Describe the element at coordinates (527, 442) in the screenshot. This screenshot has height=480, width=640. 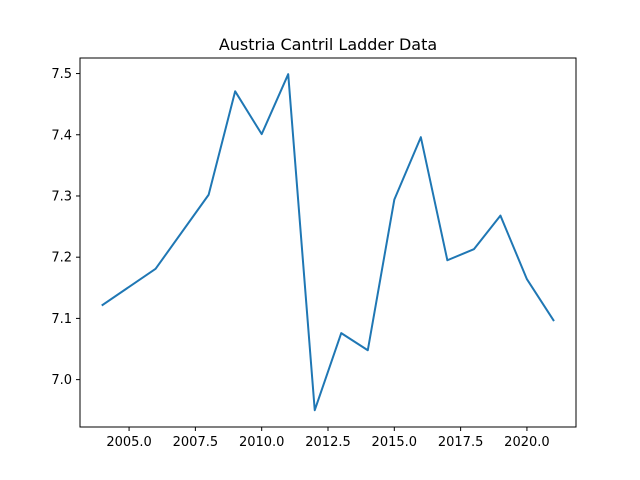
I see `x-tick-label: 2020.0` at that location.